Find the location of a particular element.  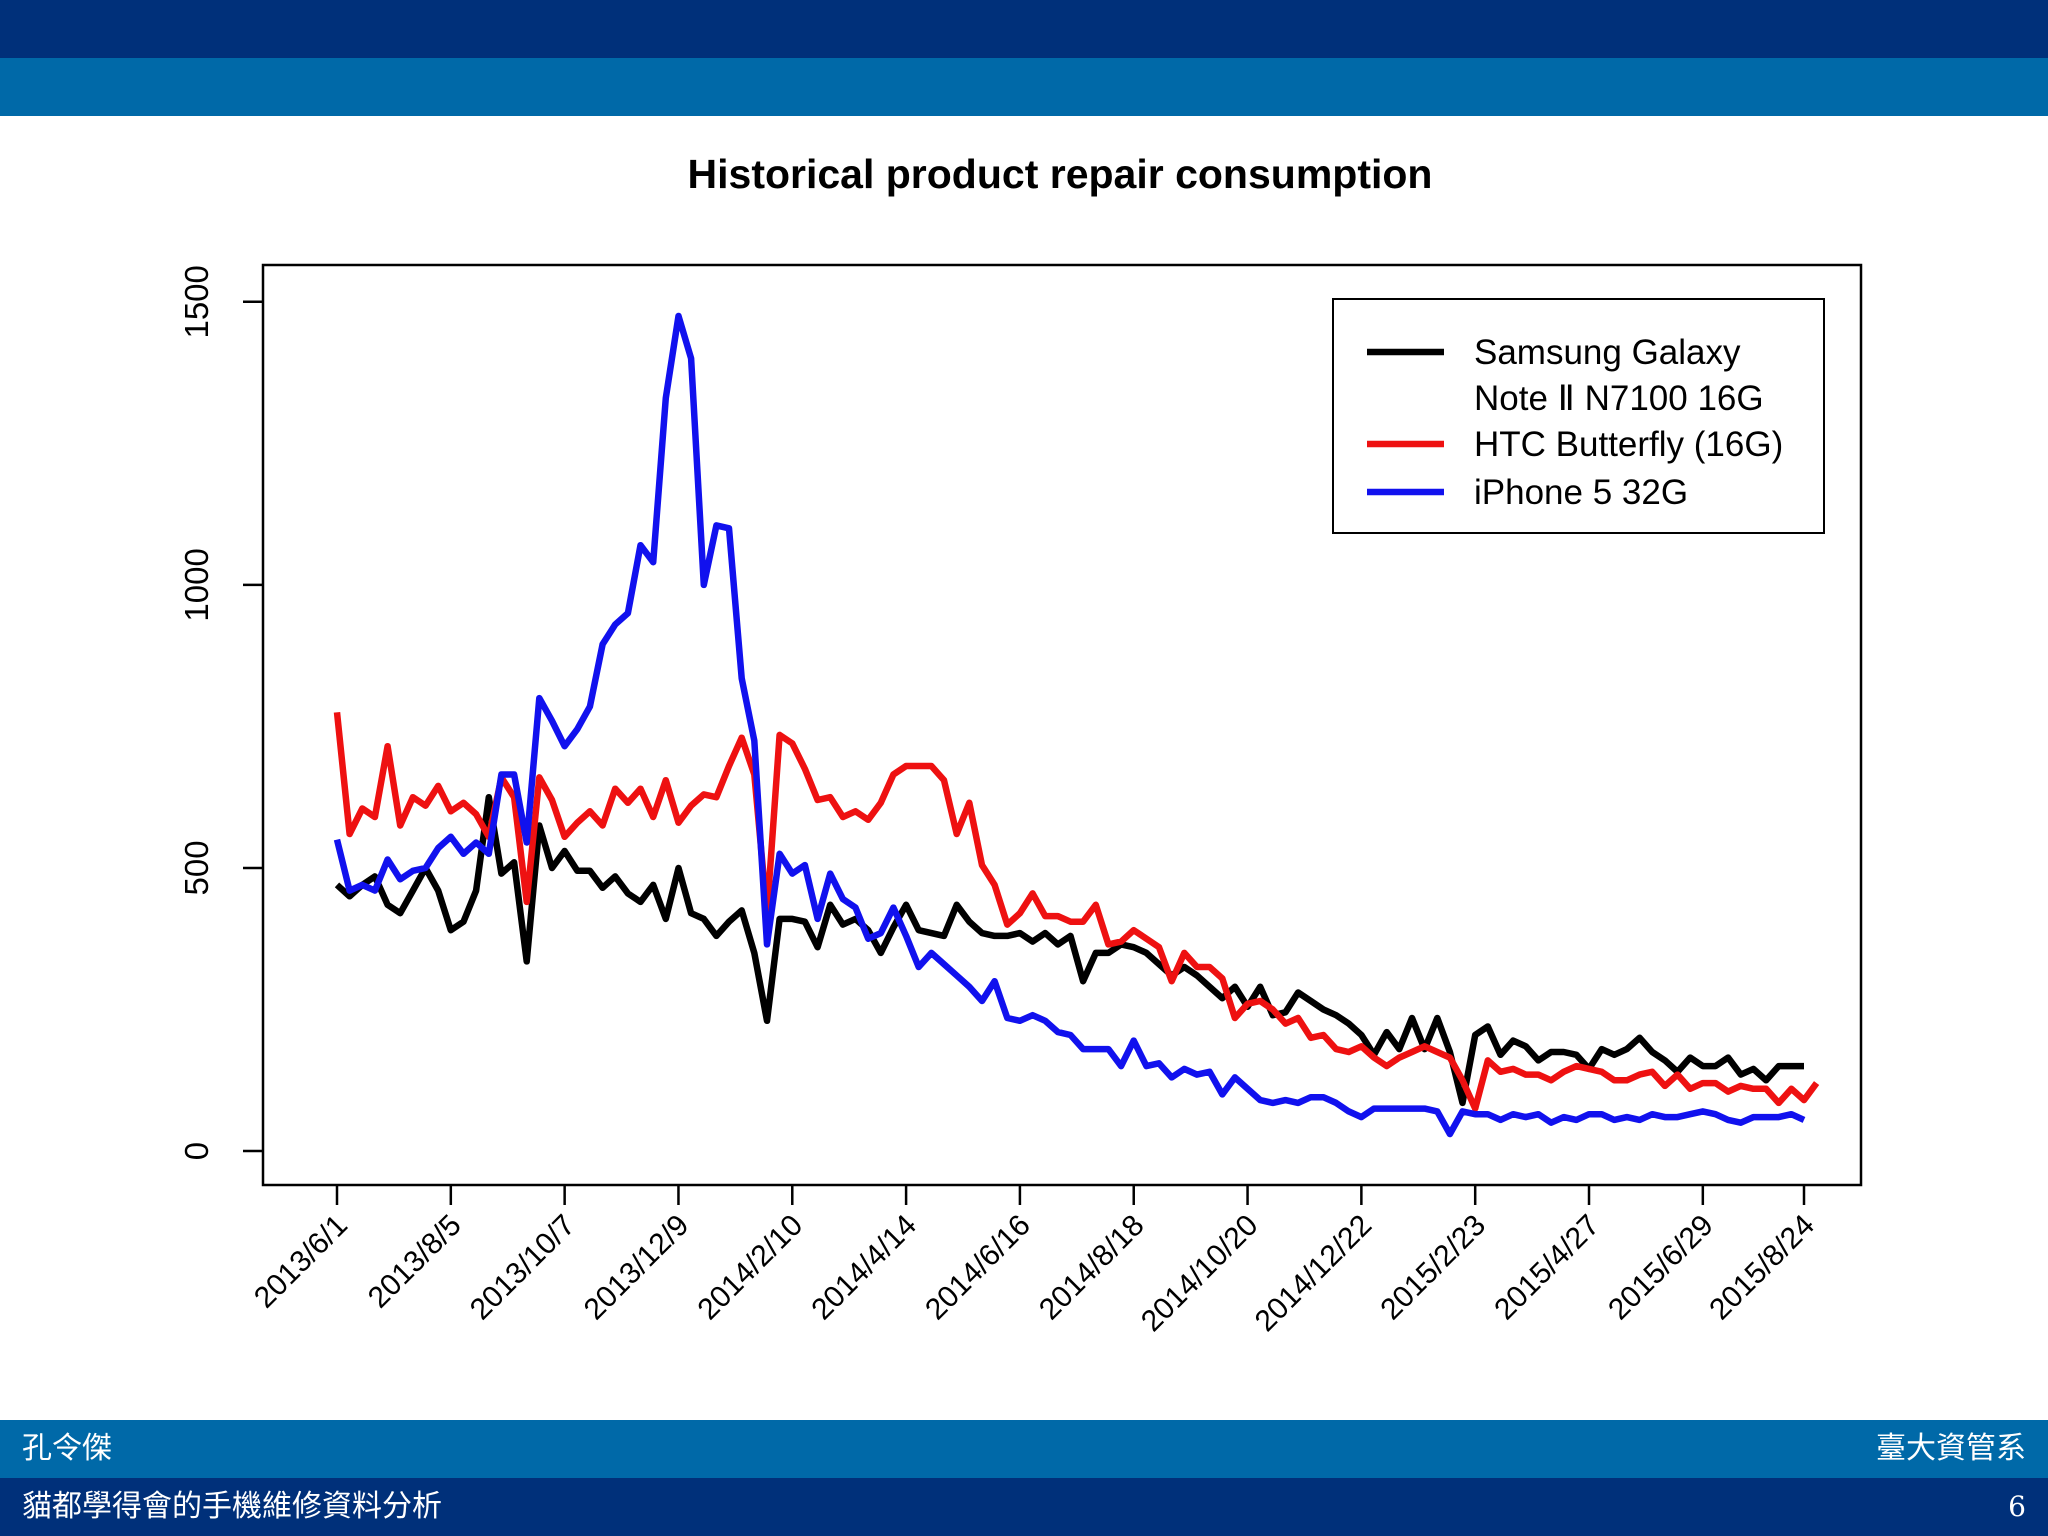

y-tick-label: 1500 is located at coordinates (196, 301).